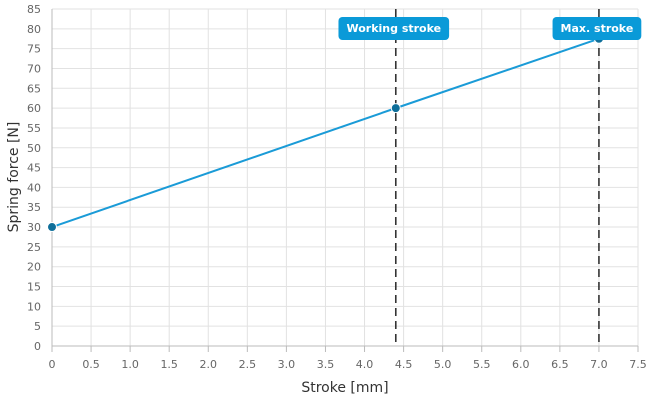  I want to click on x-tick-label: 3.5, so click(326, 364).